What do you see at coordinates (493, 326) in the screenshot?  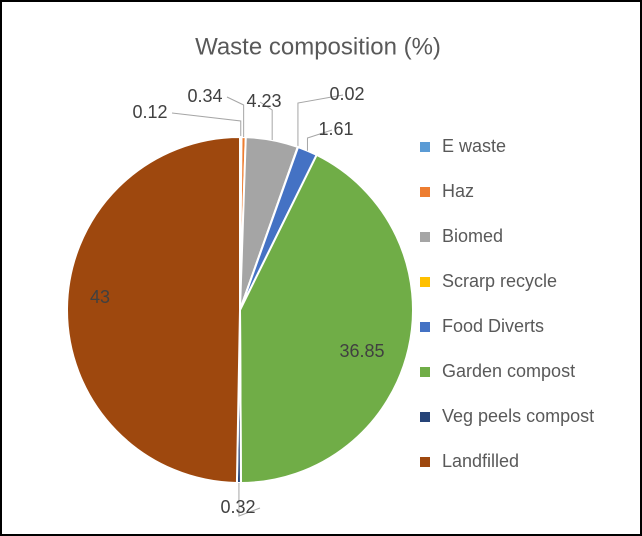 I see `legend-label: Food Diverts` at bounding box center [493, 326].